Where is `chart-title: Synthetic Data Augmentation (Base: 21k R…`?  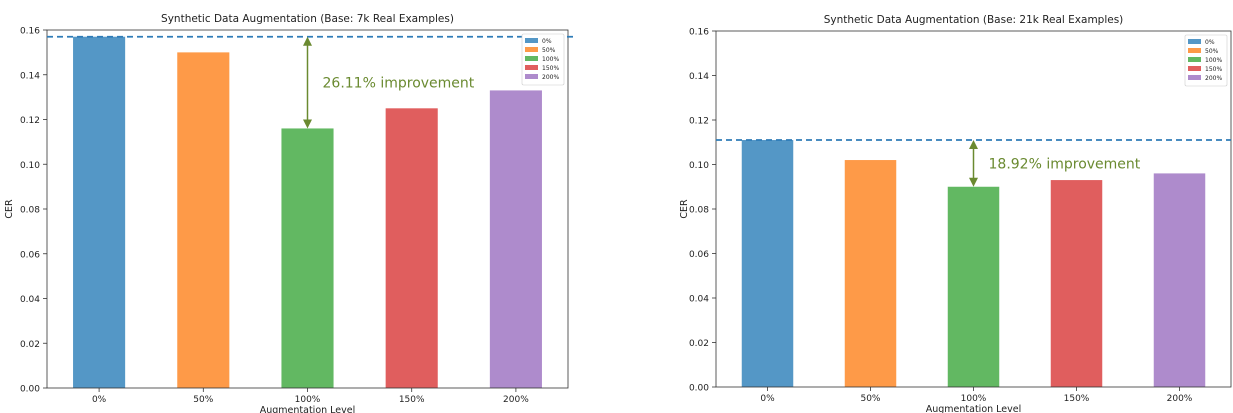 chart-title: Synthetic Data Augmentation (Base: 21k R… is located at coordinates (974, 20).